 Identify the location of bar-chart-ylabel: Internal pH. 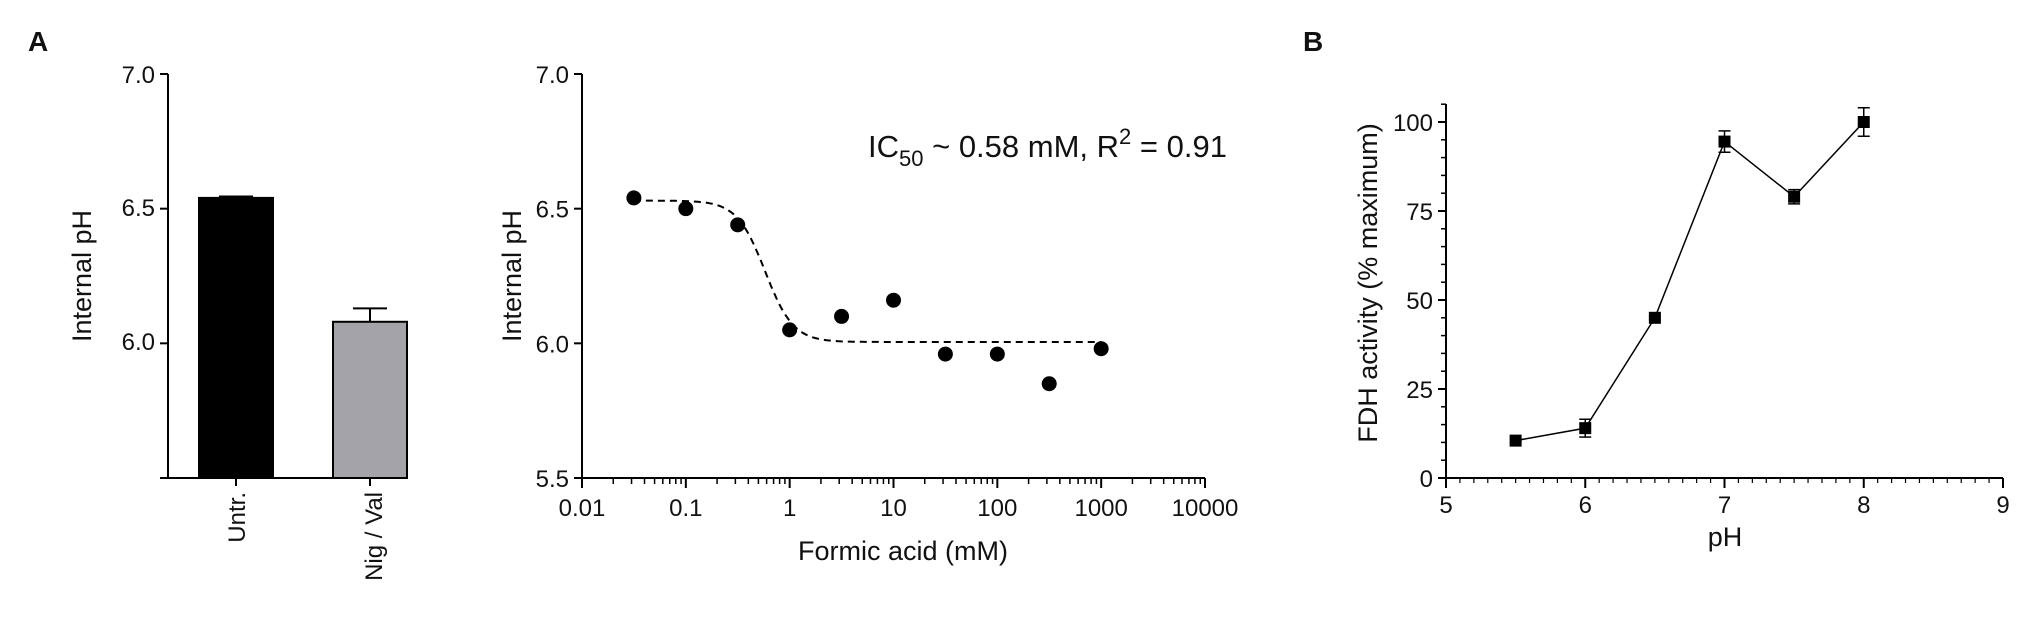
(82, 276).